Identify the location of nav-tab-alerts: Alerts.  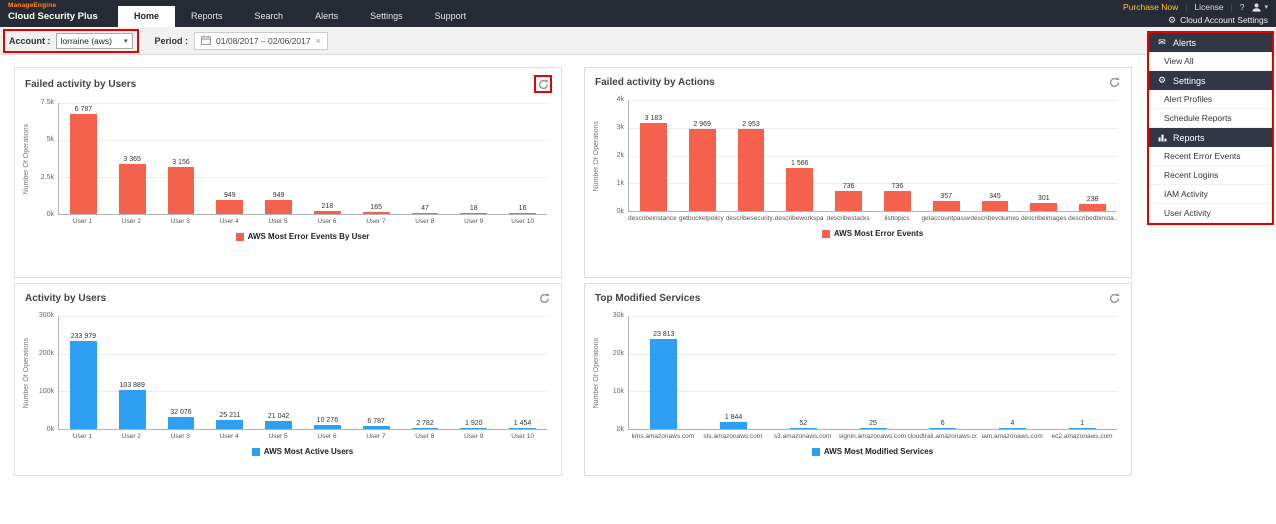
(327, 16).